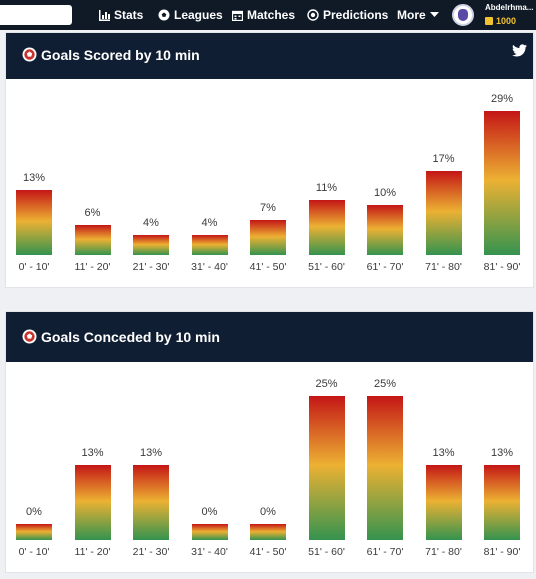 The width and height of the screenshot is (536, 579). I want to click on nav-leagues-label: Leagues, so click(198, 15).